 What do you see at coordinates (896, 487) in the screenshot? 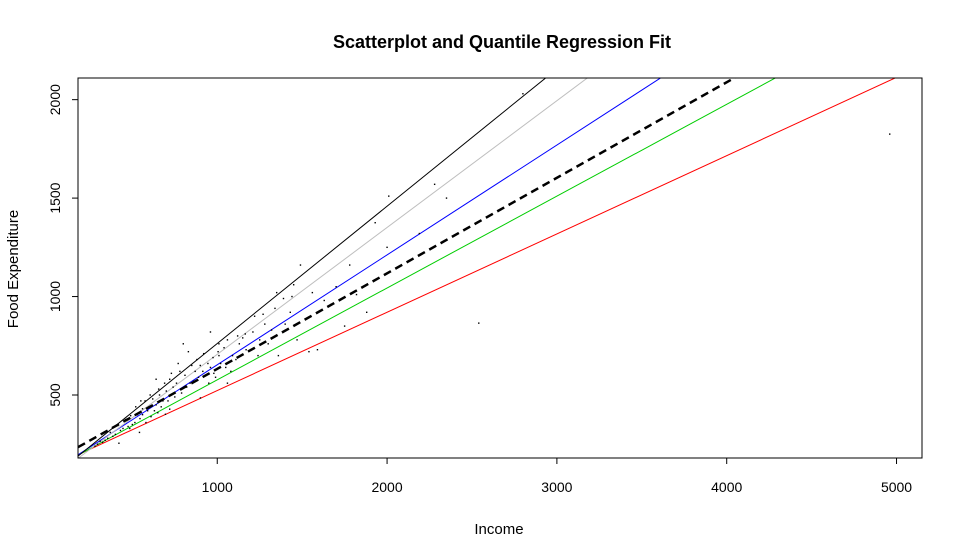
I see `x-tick-label: 5000` at bounding box center [896, 487].